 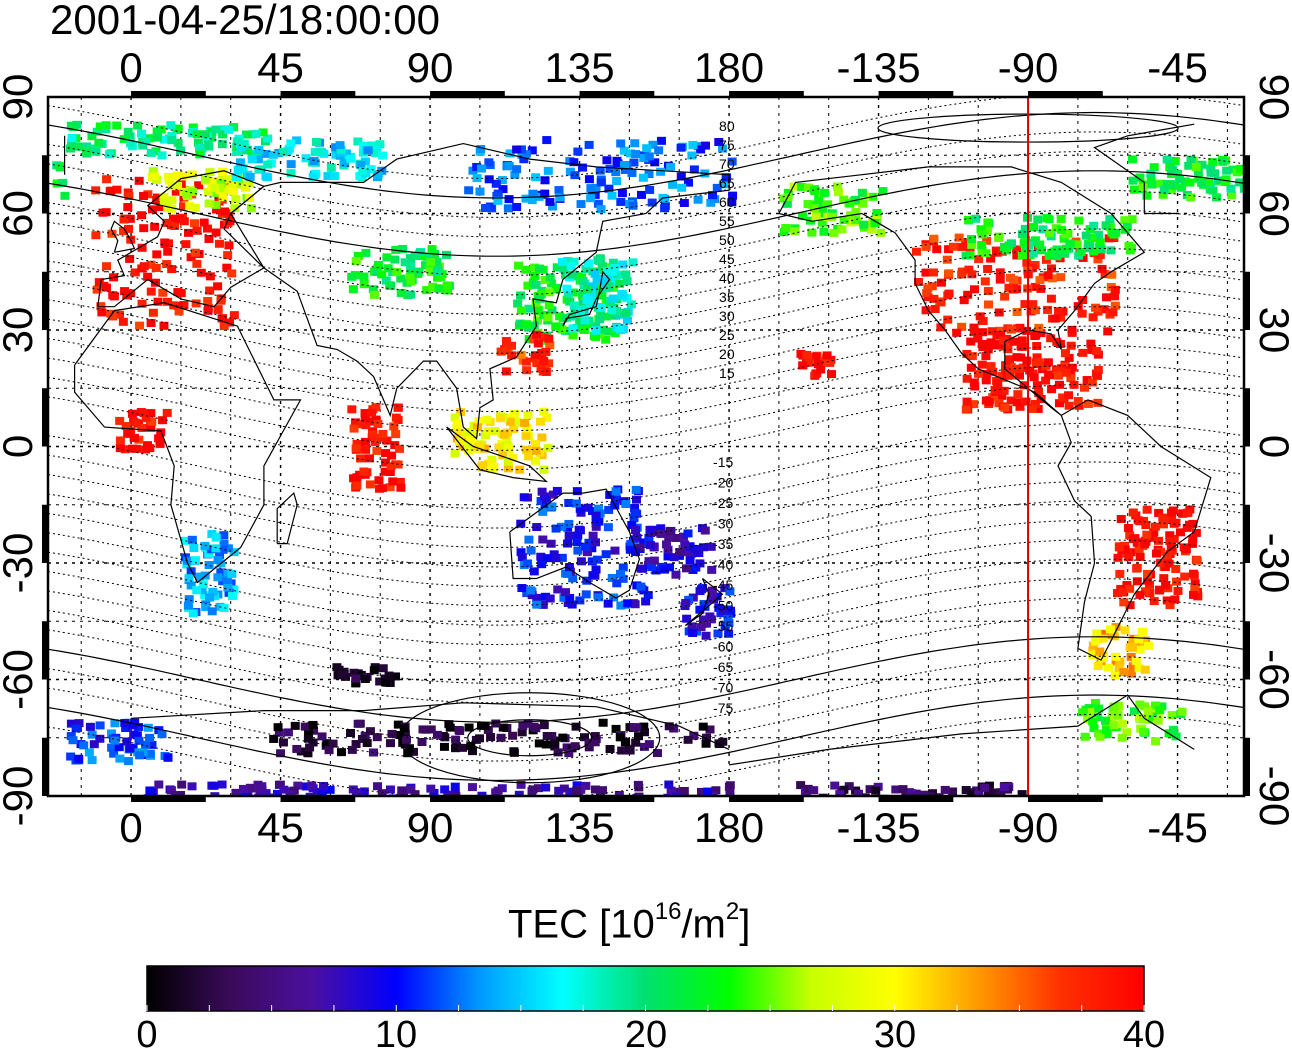 I want to click on mlat-label-north: 25, so click(x=727, y=335).